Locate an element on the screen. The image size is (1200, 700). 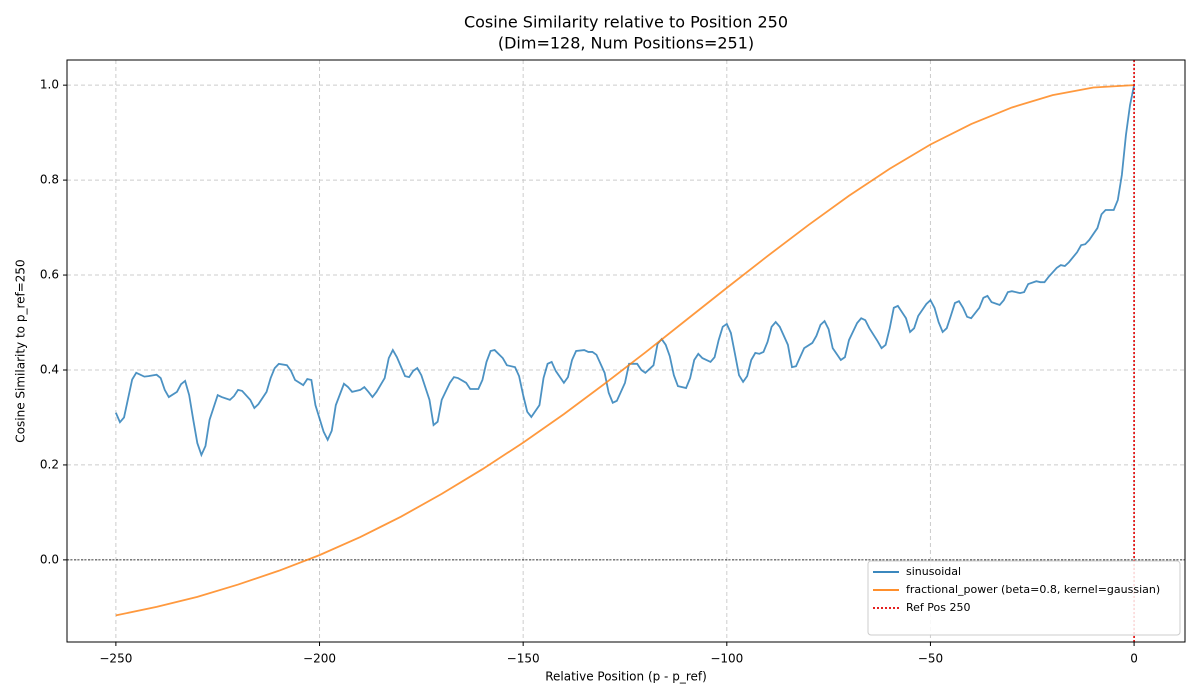
x-tick-label: −50 is located at coordinates (930, 659).